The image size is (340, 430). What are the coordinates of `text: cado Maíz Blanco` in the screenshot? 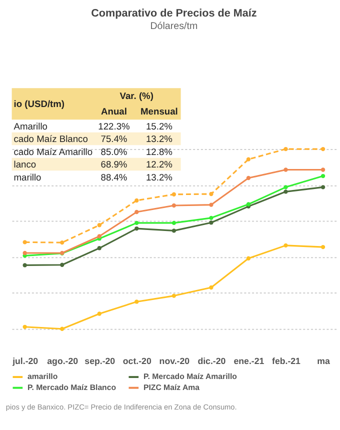 It's located at (51, 139).